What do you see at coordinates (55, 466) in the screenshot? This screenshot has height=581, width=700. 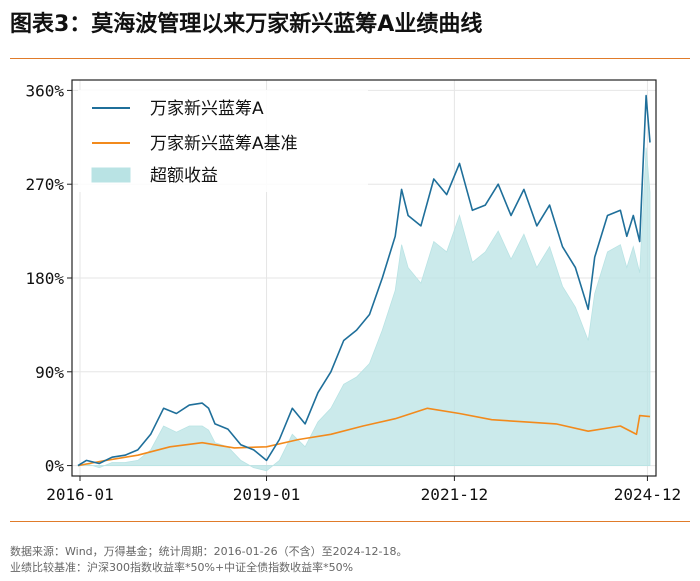 I see `y-tick-label: 0%` at bounding box center [55, 466].